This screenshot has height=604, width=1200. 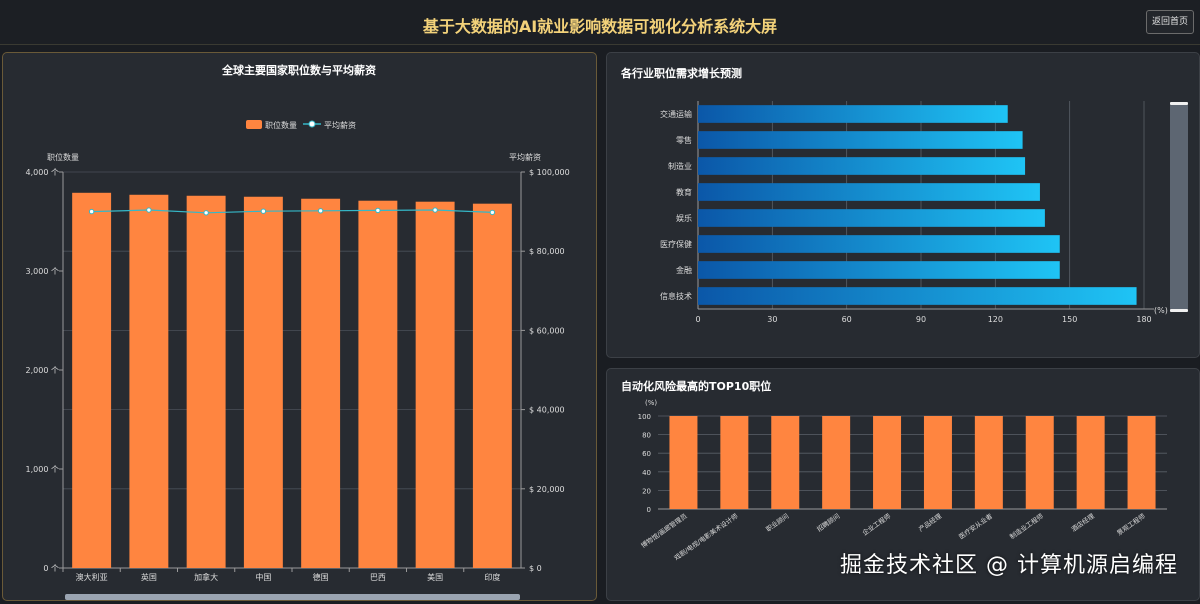 What do you see at coordinates (646, 473) in the screenshot?
I see `y-tick-label: 40` at bounding box center [646, 473].